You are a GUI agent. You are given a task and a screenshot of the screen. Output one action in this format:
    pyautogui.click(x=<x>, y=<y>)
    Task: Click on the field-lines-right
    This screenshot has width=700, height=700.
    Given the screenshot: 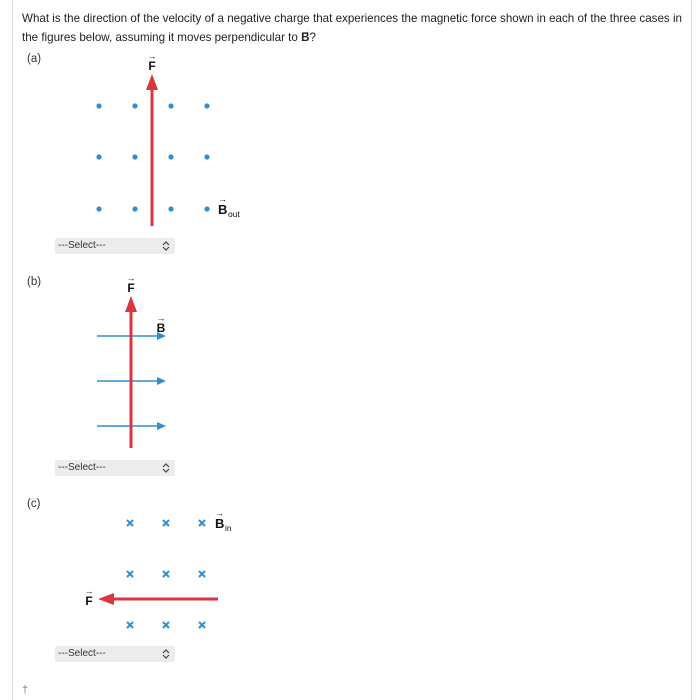 What is the action you would take?
    pyautogui.click(x=131, y=381)
    